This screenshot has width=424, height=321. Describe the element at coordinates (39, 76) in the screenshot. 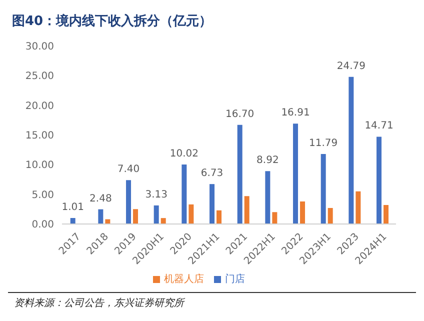

I see `y-tick-label: 25.00` at that location.